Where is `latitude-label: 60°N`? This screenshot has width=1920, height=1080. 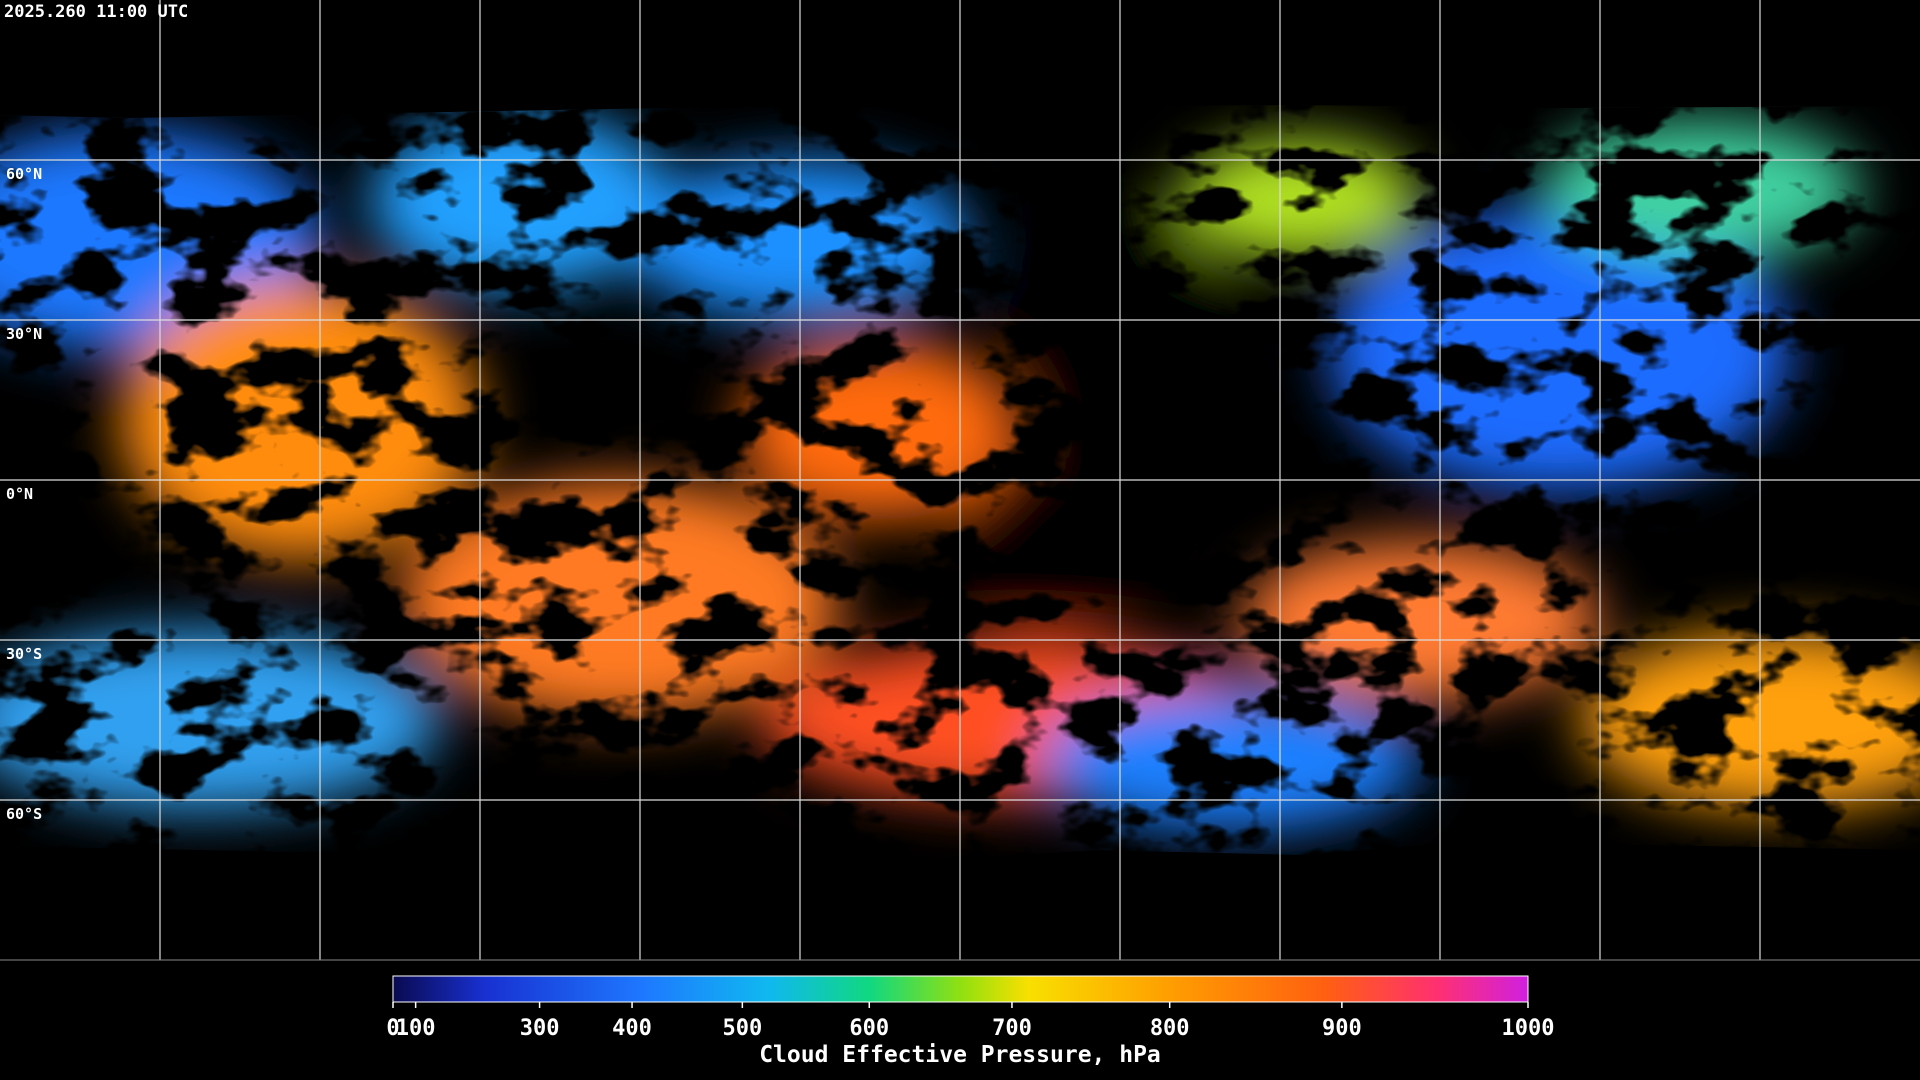
latitude-label: 60°N is located at coordinates (24, 174).